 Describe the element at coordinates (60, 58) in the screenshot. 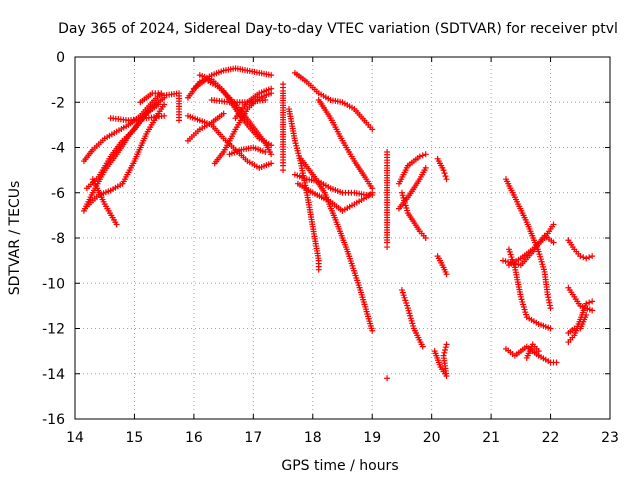

I see `y-tick-label: 0` at that location.